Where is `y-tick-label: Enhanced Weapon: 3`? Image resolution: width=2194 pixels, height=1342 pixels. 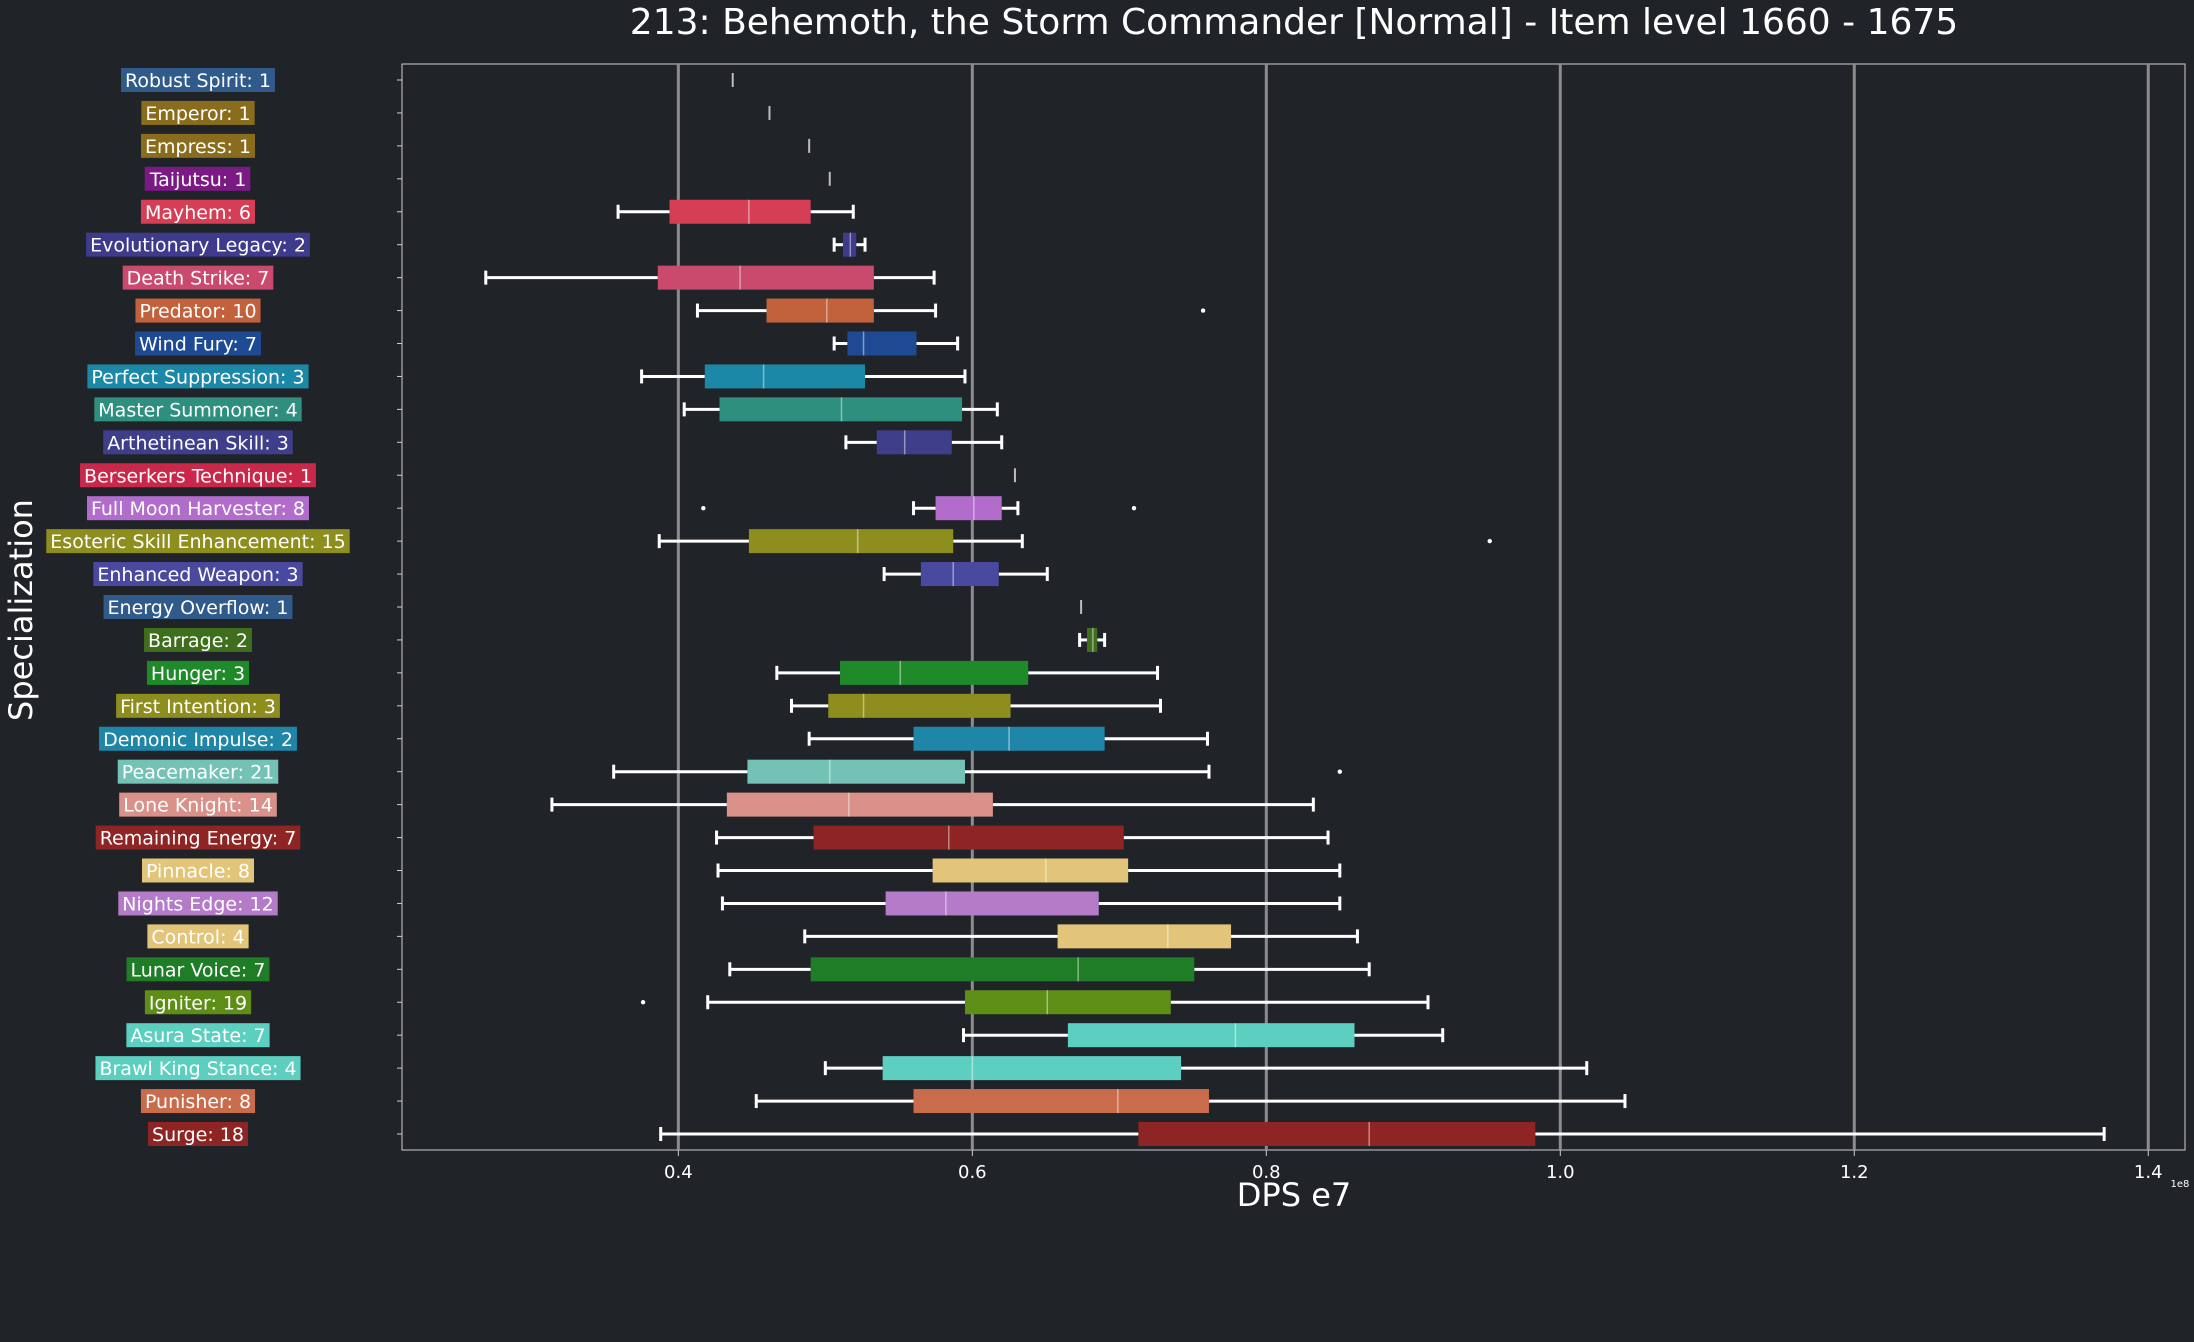 y-tick-label: Enhanced Weapon: 3 is located at coordinates (197, 575).